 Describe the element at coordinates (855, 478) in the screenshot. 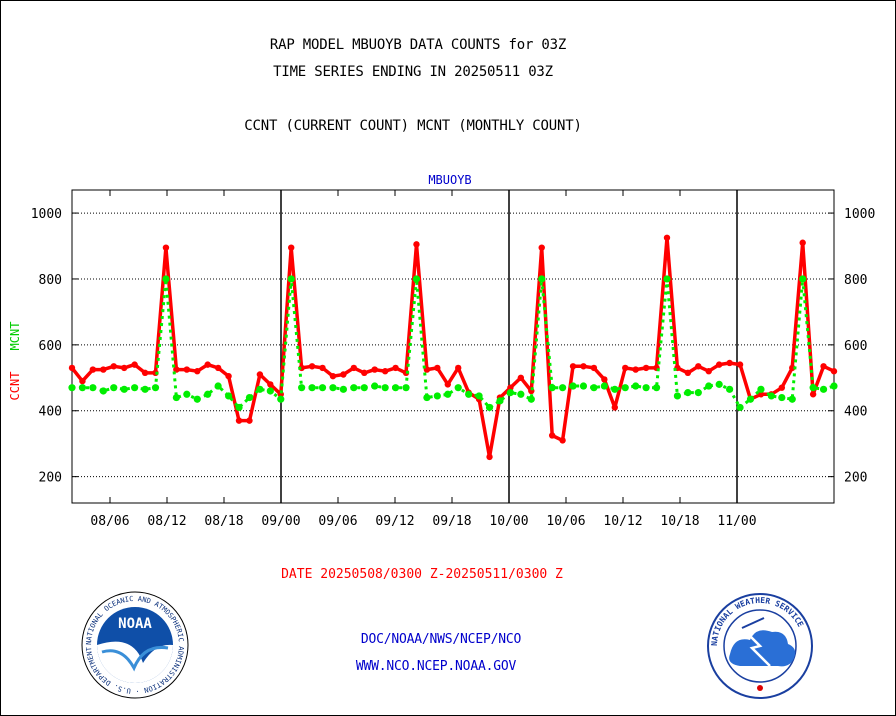

I see `y-tick-label-right: 200` at that location.